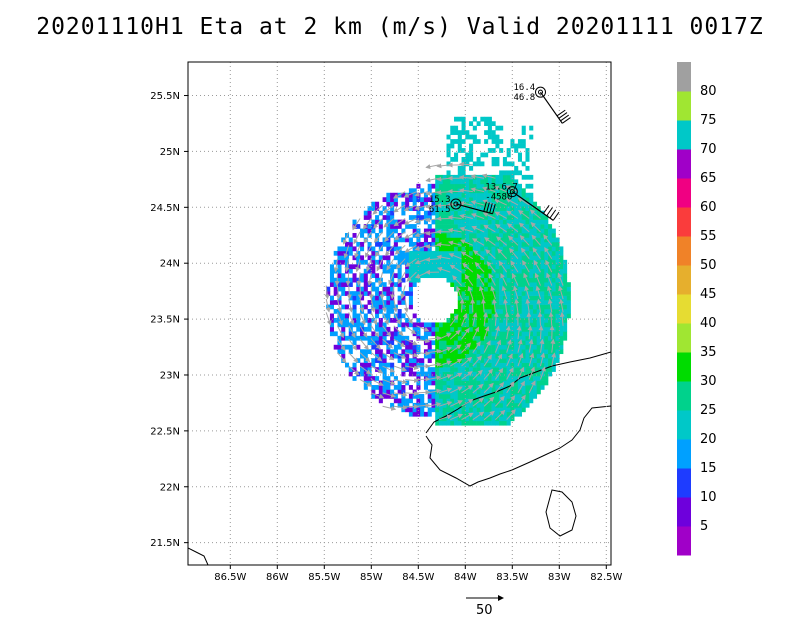  Describe the element at coordinates (170, 375) in the screenshot. I see `y-tick-label: 23N` at that location.